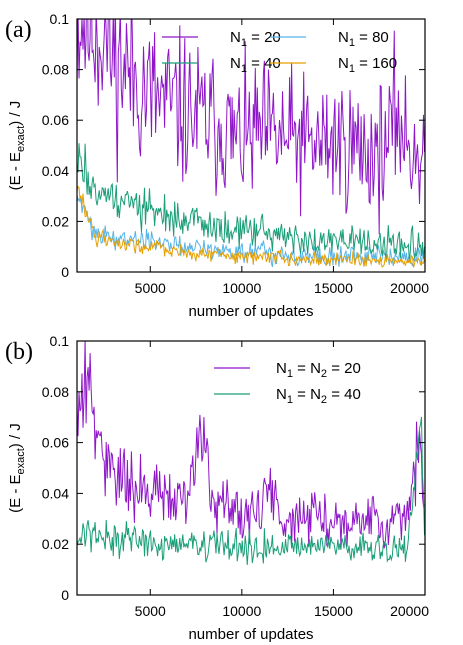 Image resolution: width=463 pixels, height=645 pixels. What do you see at coordinates (287, 383) in the screenshot?
I see `legend: N1 = N2 = 20 N1 = N2 = 40` at bounding box center [287, 383].